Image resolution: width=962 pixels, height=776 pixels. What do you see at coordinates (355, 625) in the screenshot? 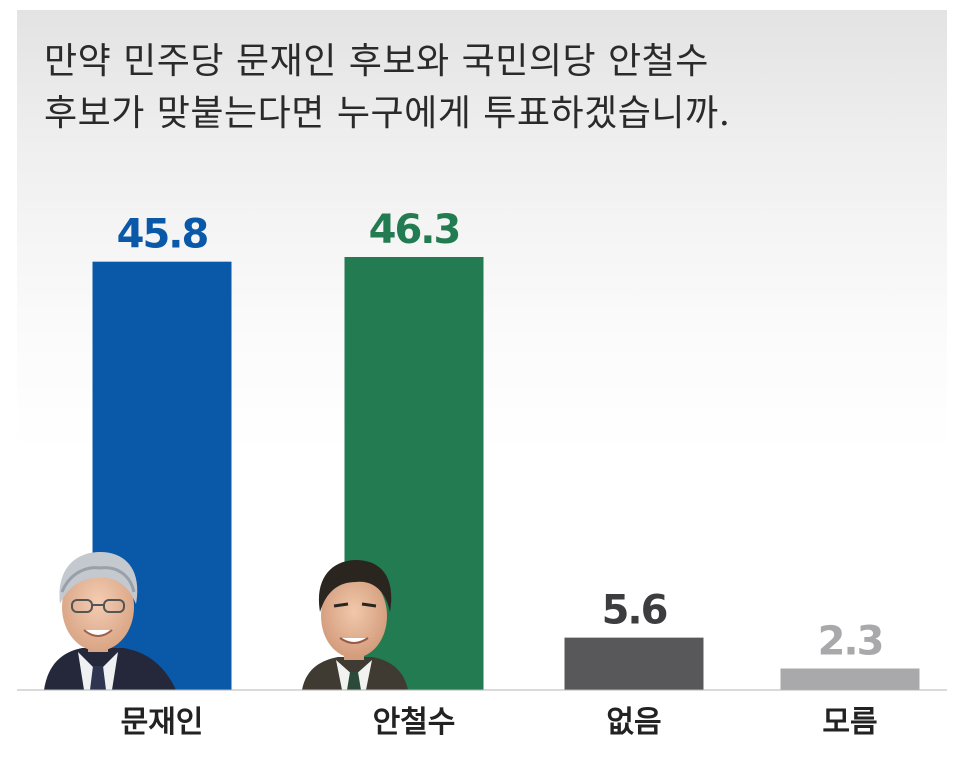
I see `portrait-ahn-icon` at bounding box center [355, 625].